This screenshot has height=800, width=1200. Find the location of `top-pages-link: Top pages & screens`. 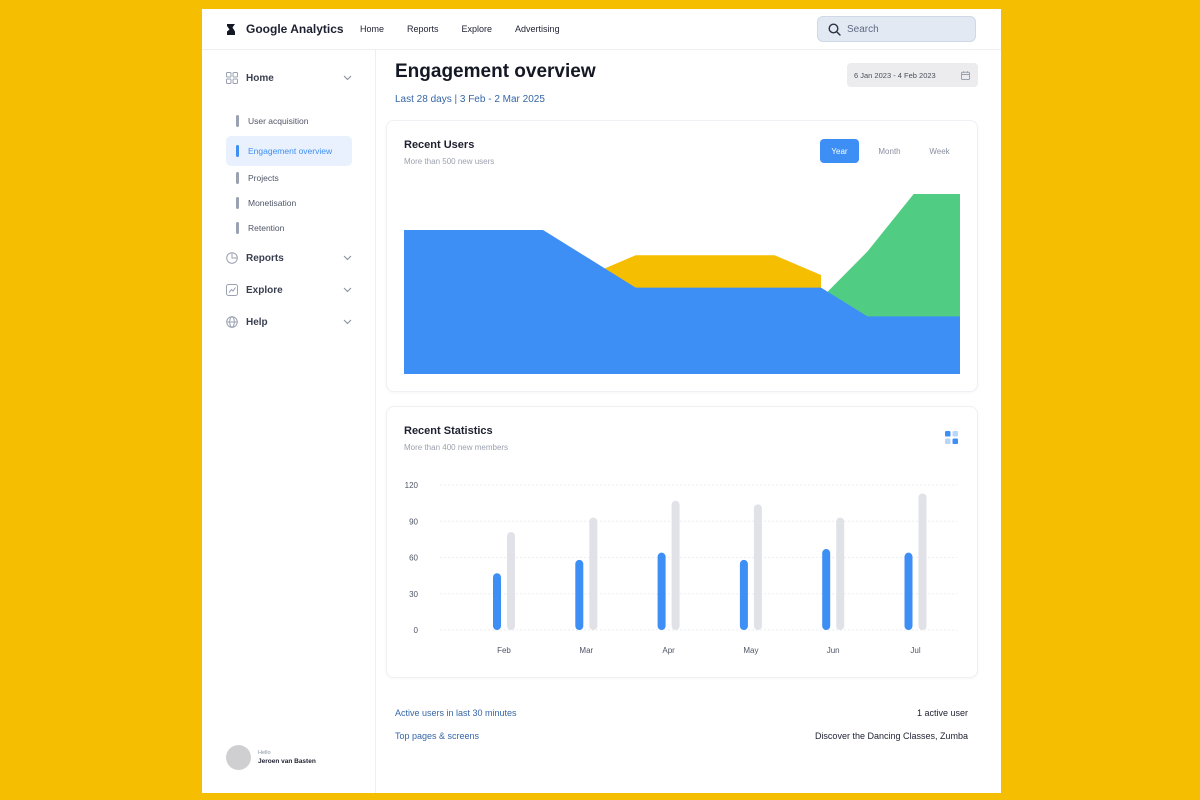

top-pages-link: Top pages & screens is located at coordinates (437, 736).